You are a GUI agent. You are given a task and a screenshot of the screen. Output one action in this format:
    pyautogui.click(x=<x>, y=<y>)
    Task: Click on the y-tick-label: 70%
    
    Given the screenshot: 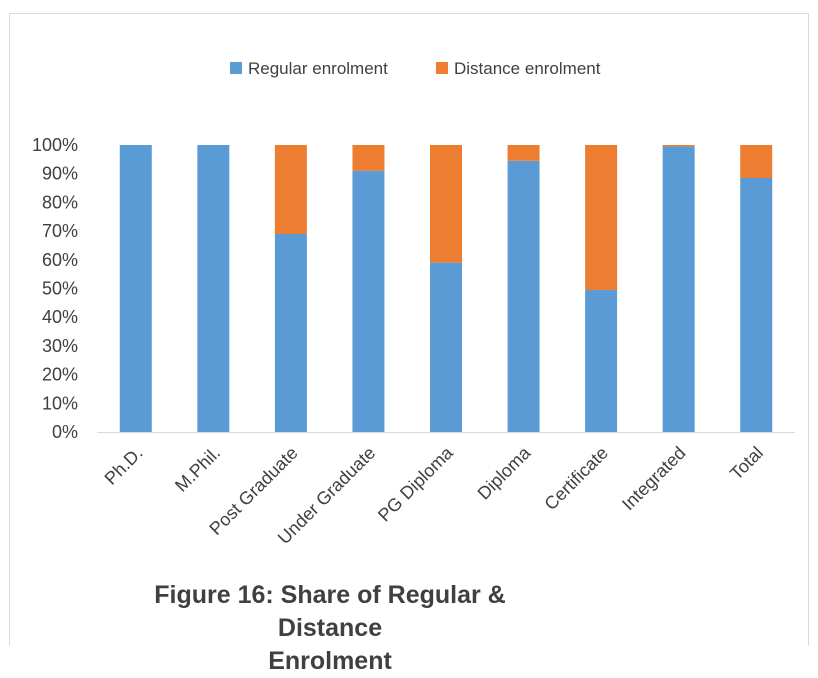 What is the action you would take?
    pyautogui.click(x=60, y=231)
    